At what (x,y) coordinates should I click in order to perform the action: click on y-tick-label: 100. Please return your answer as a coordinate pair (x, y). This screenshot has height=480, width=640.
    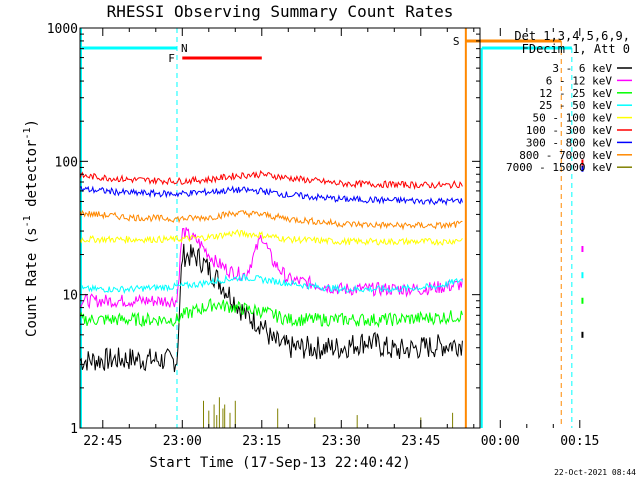
    Looking at the image, I should click on (66, 162).